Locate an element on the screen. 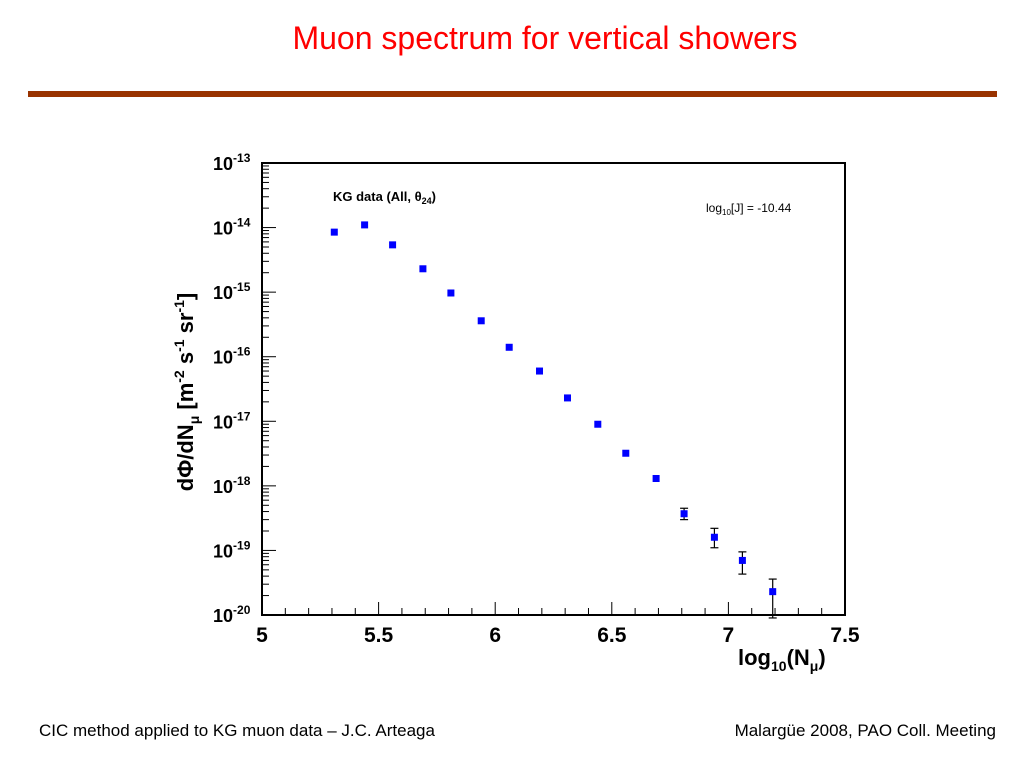  x-tick-label: 5.5 is located at coordinates (379, 635).